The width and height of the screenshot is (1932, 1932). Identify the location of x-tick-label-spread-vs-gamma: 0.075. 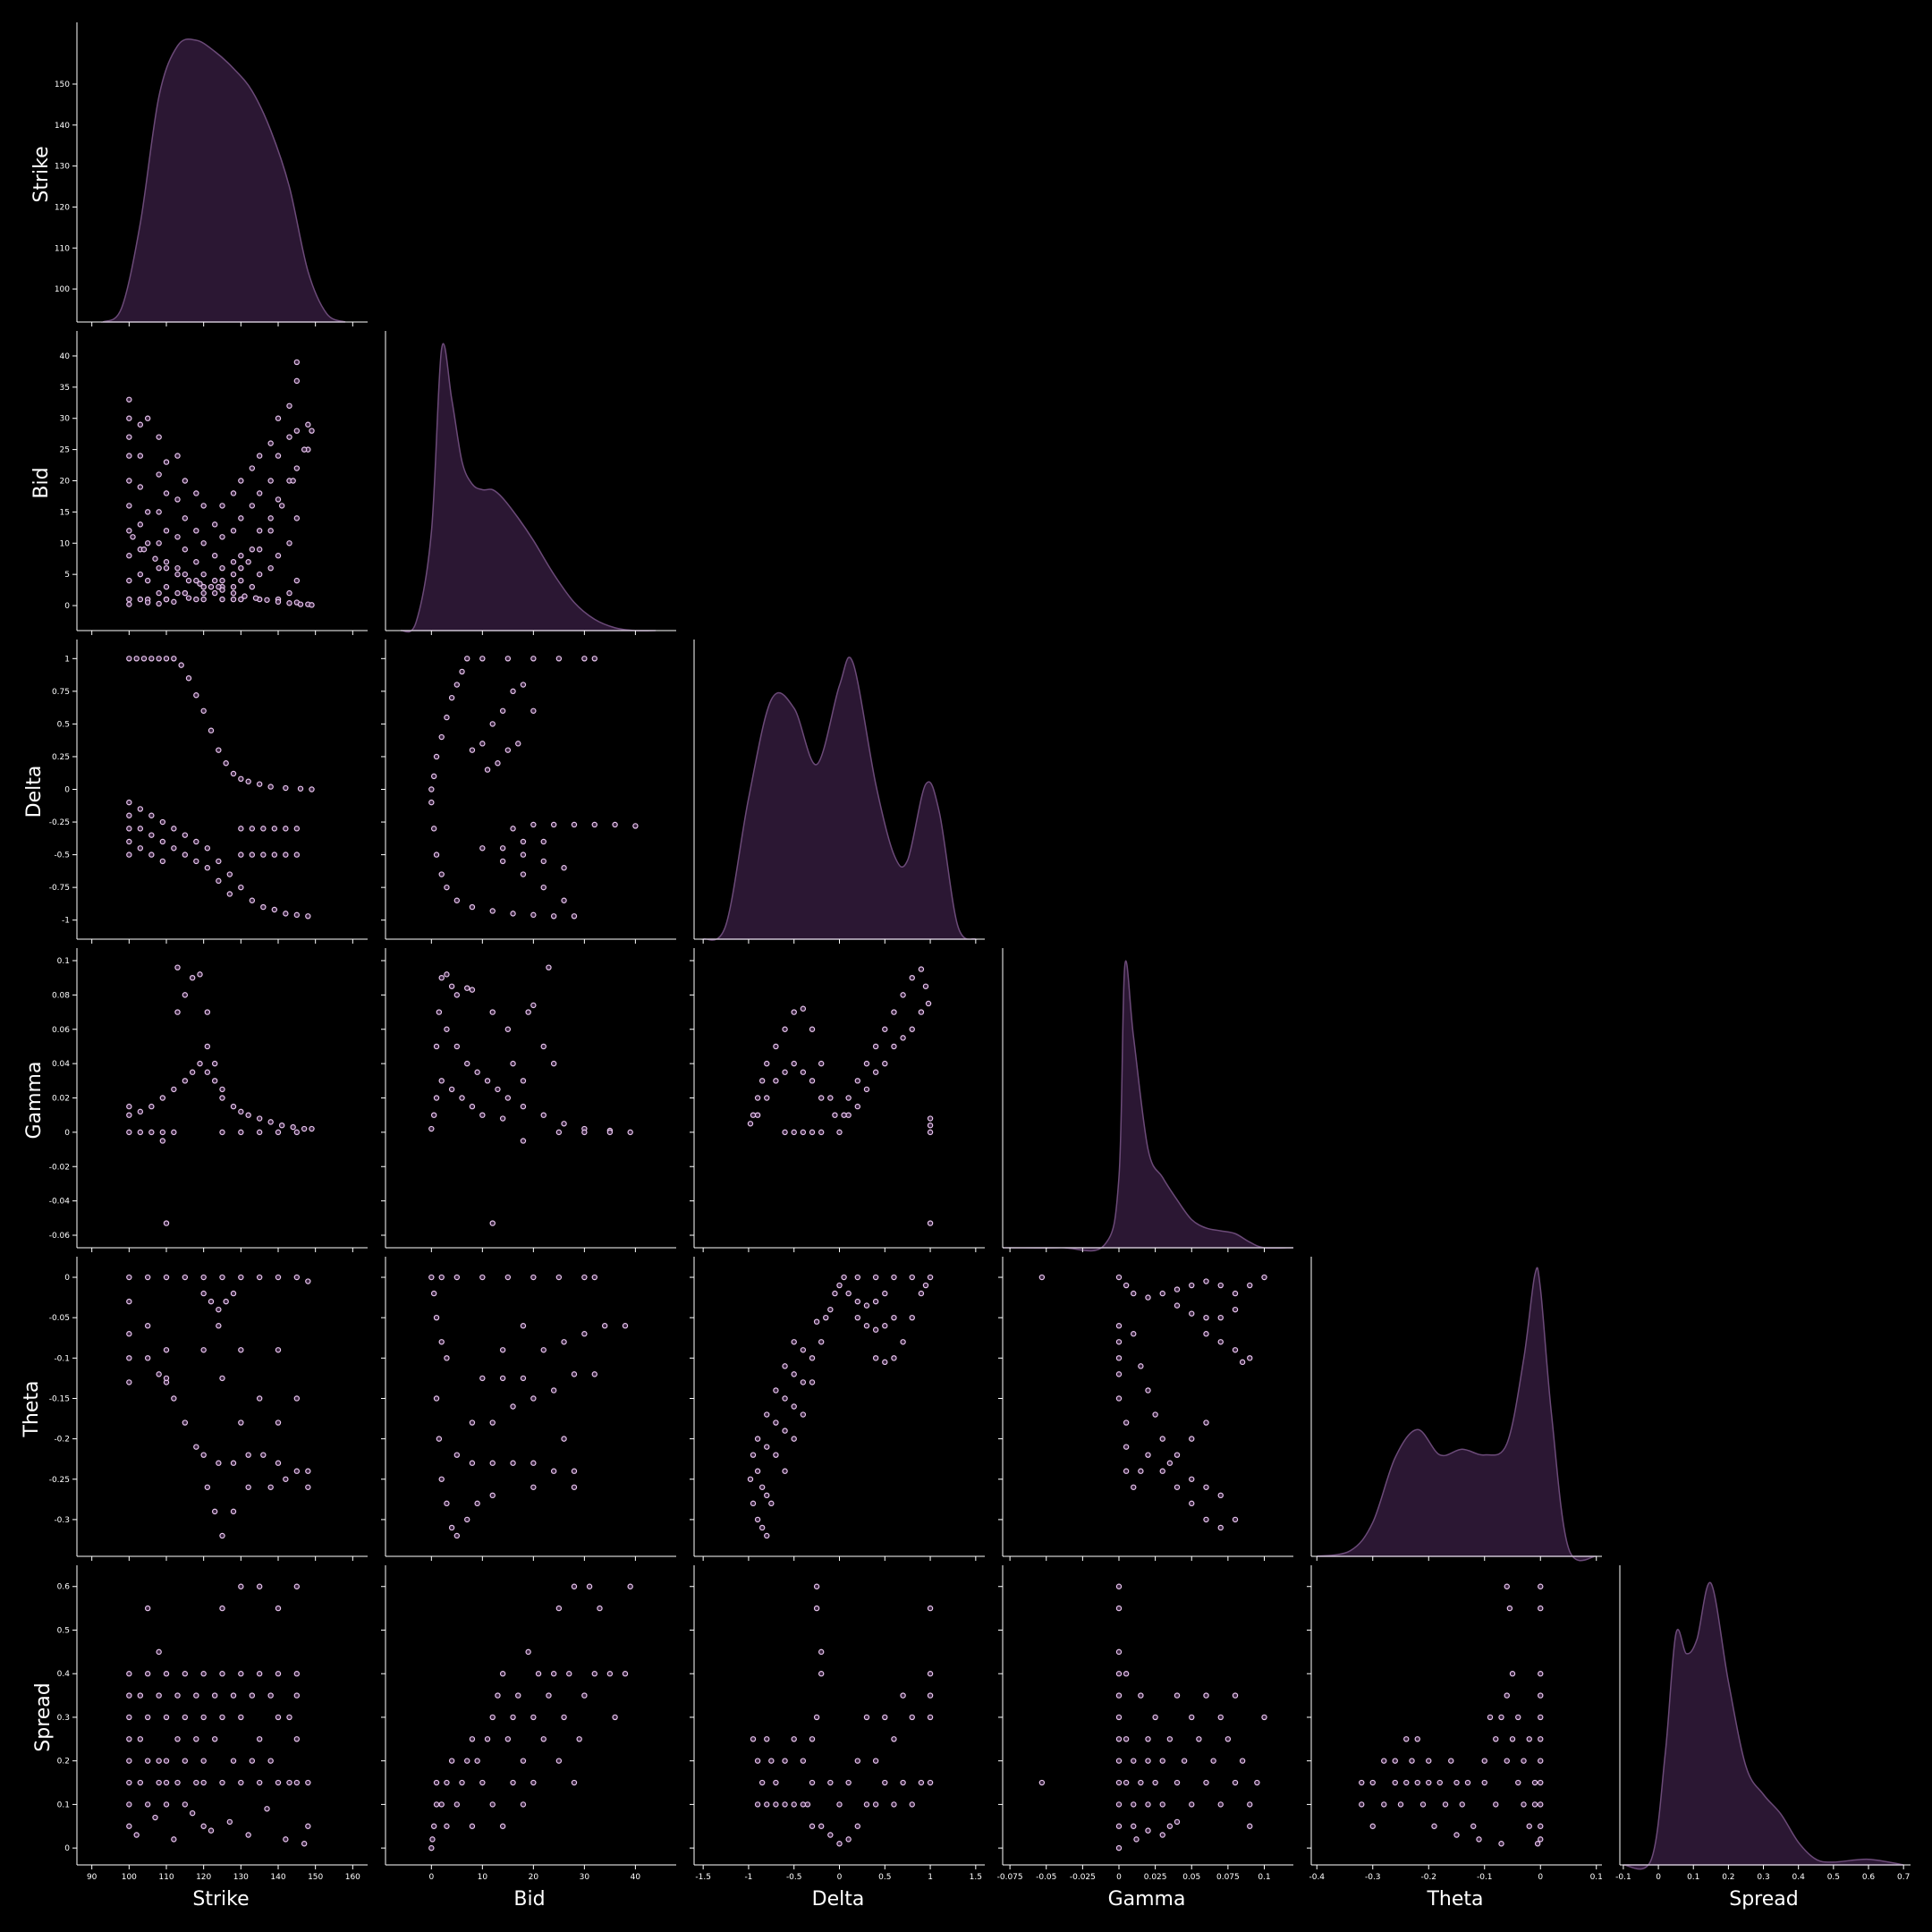
(1228, 1877).